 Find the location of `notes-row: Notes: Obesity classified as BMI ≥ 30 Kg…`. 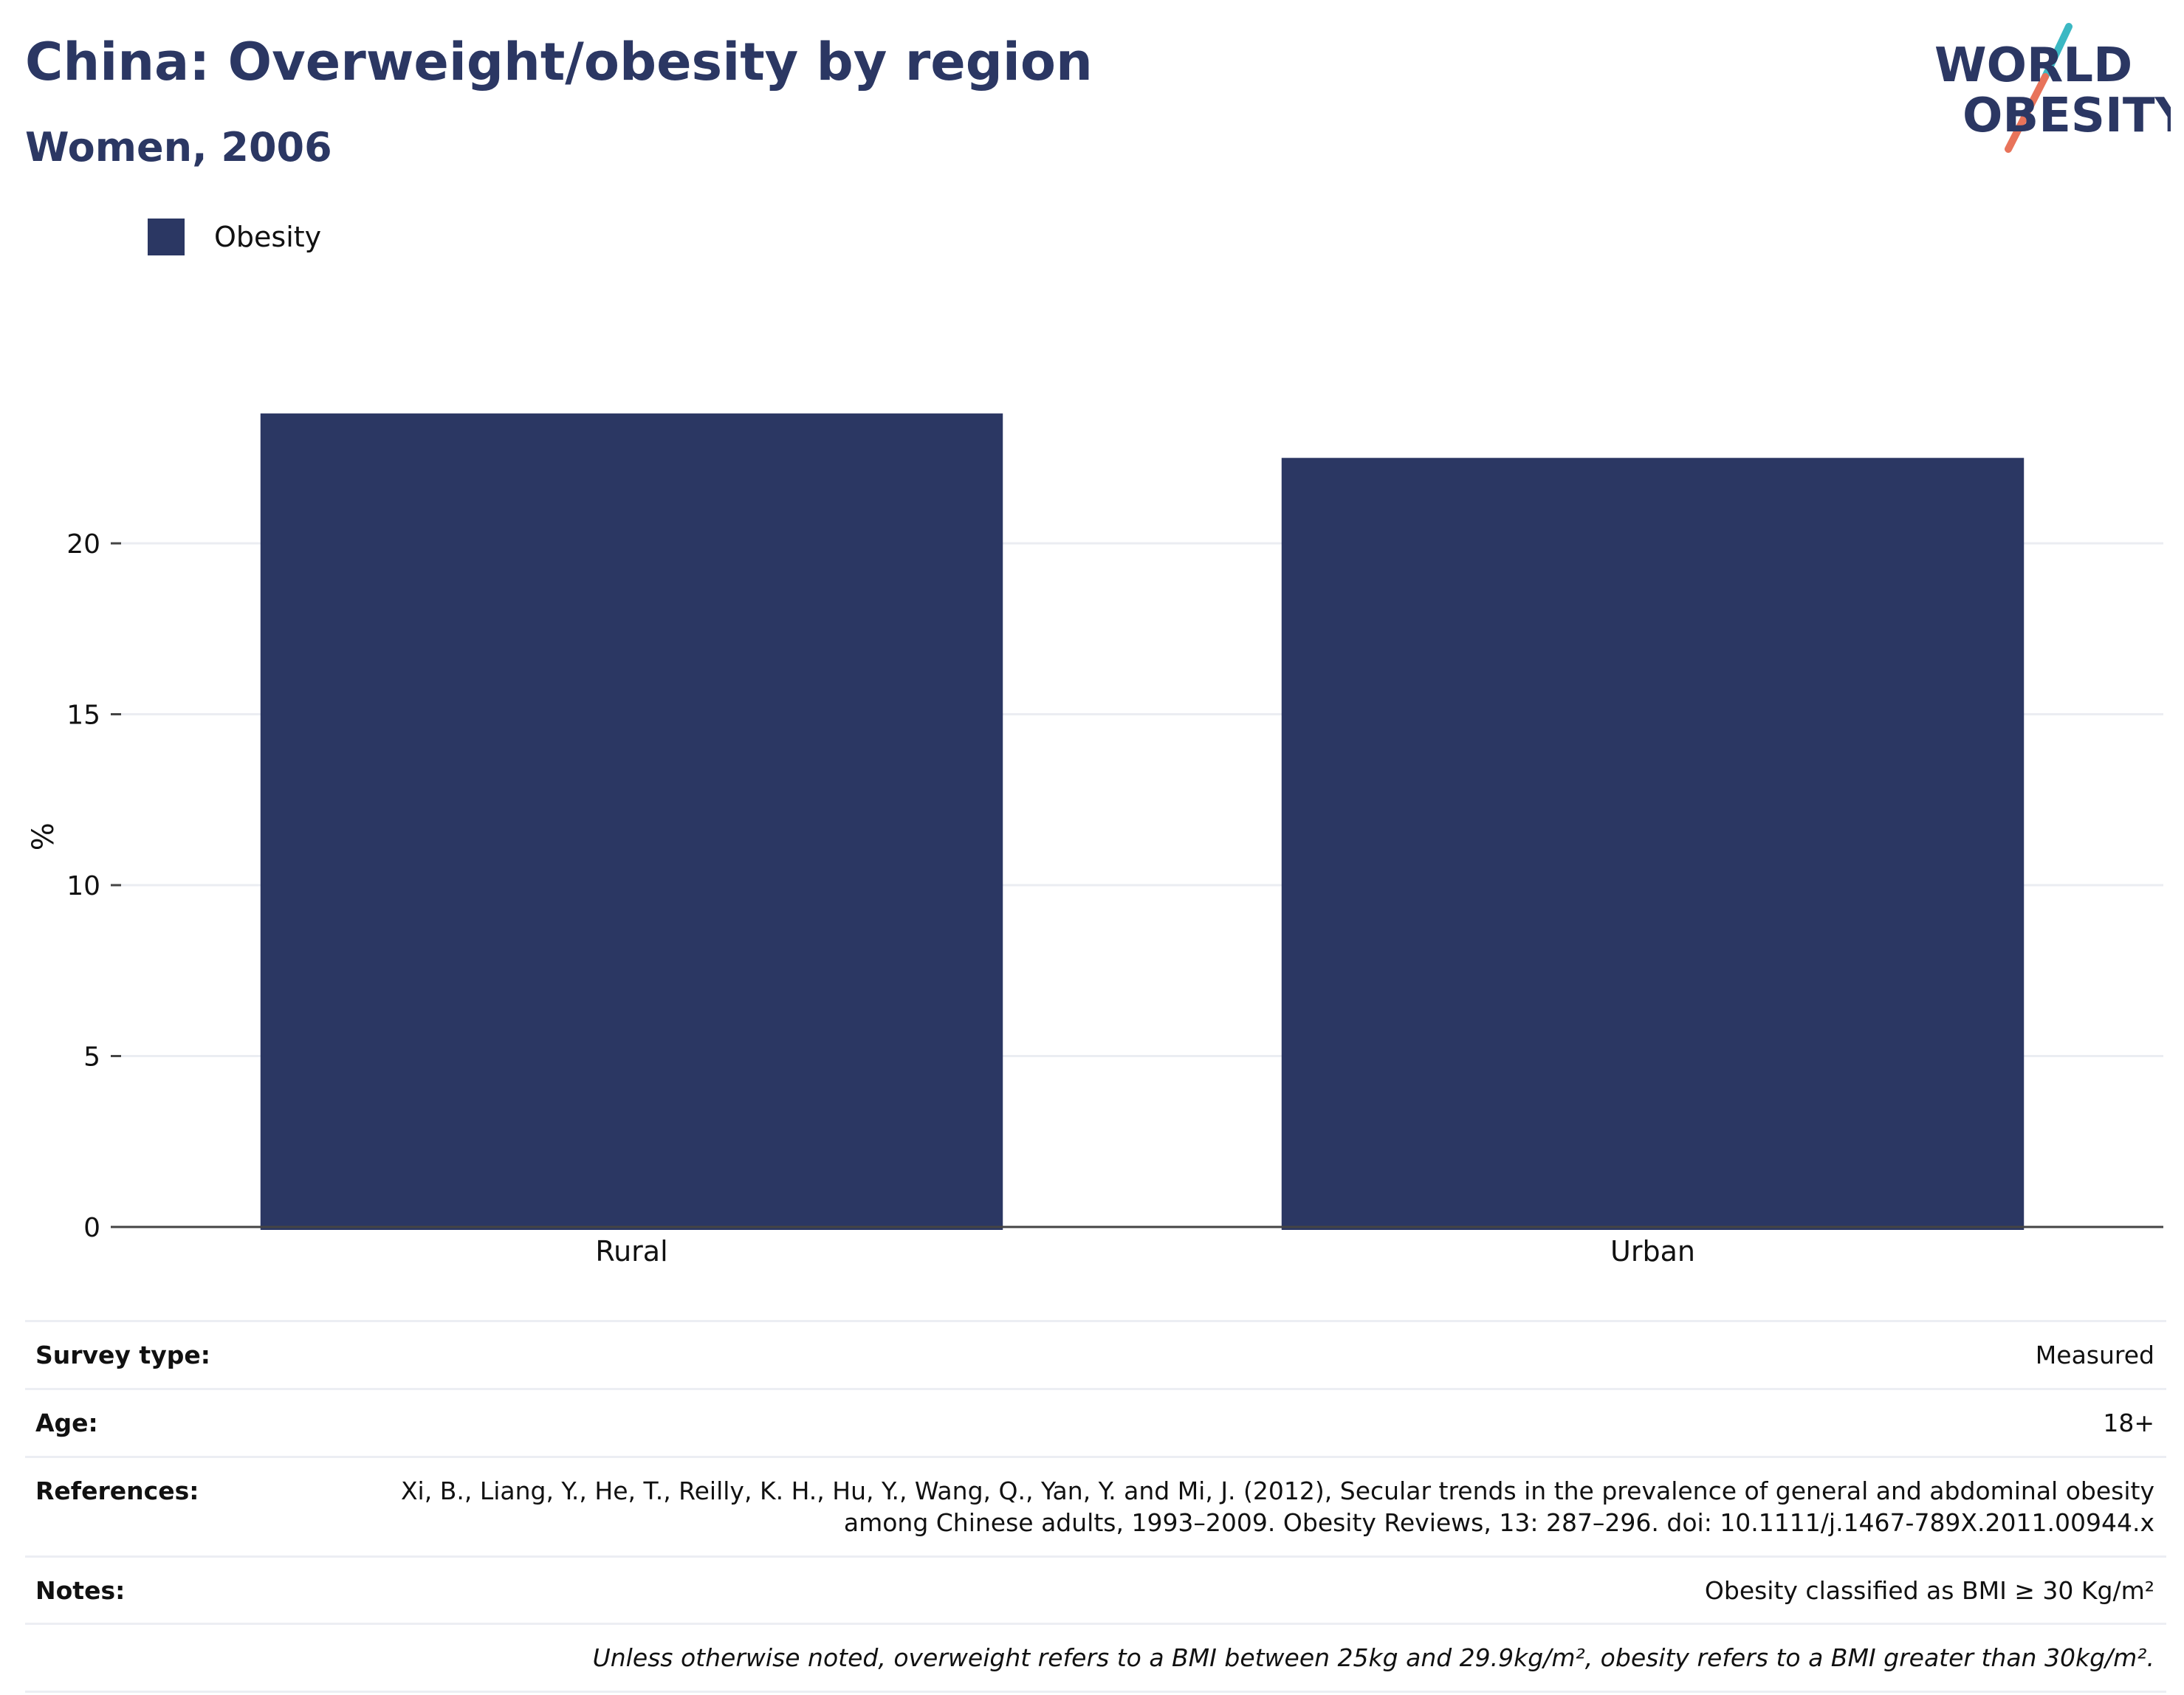

notes-row: Notes: Obesity classified as BMI ≥ 30 Kg… is located at coordinates (1096, 1589).